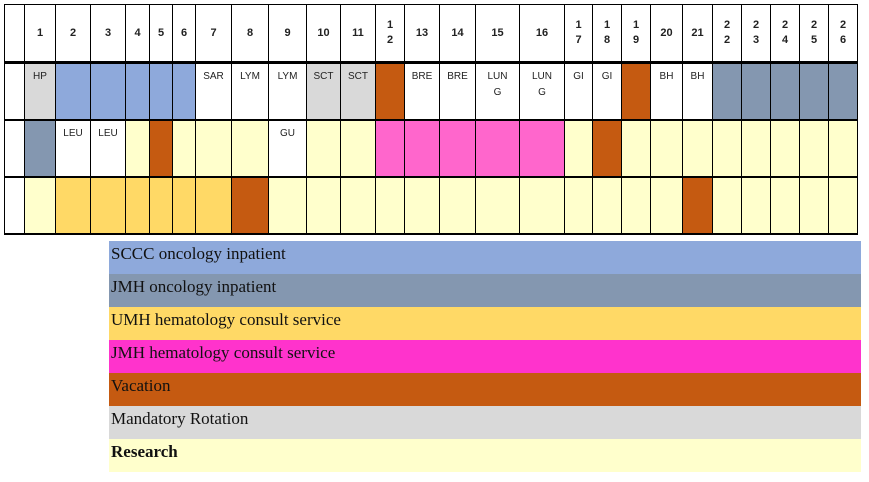 The height and width of the screenshot is (482, 869). Describe the element at coordinates (785, 34) in the screenshot. I see `column-header: 2 4` at that location.